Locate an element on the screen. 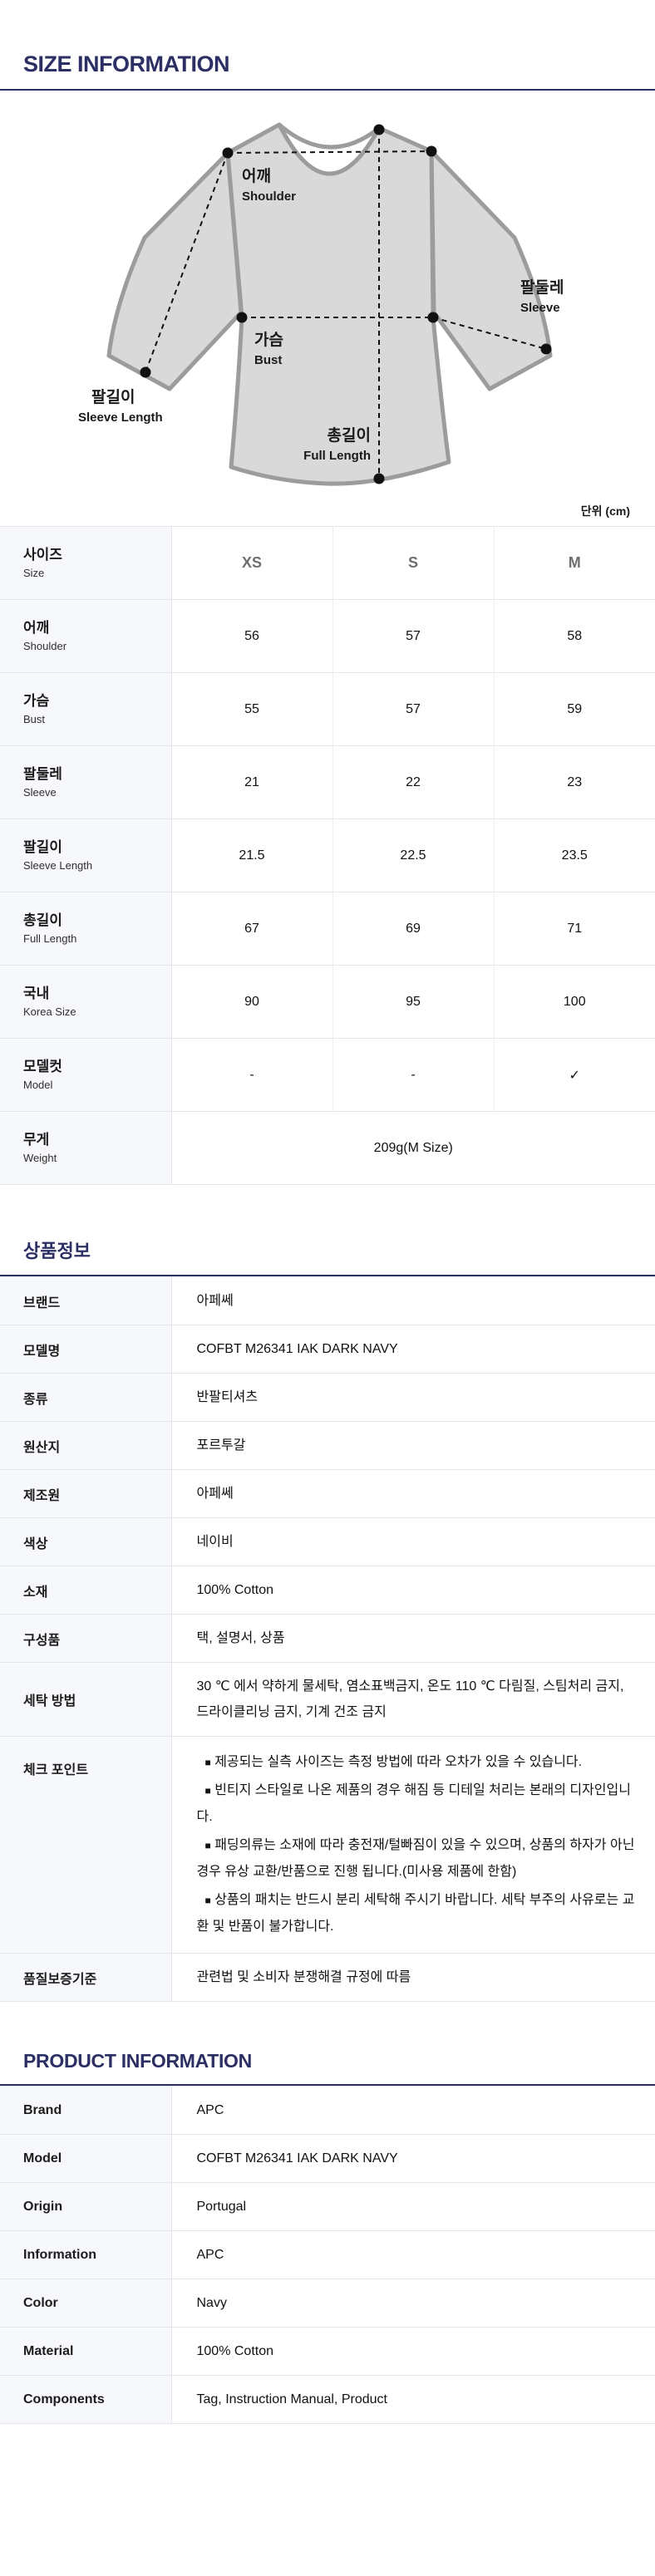 This screenshot has height=2576, width=655. row-label-text: 원산지 is located at coordinates (42, 1447).